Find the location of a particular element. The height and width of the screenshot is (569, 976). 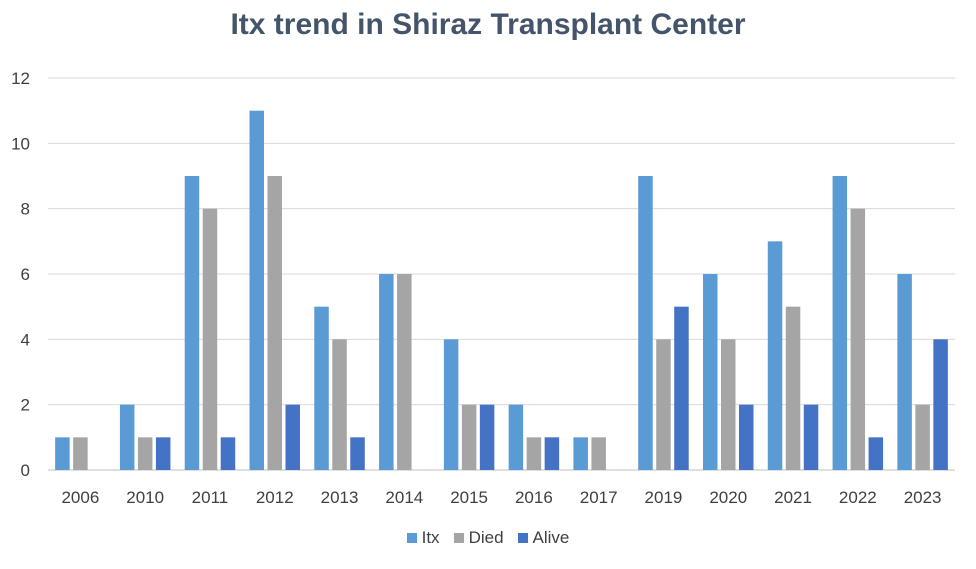

bar-died-2021 is located at coordinates (793, 388).